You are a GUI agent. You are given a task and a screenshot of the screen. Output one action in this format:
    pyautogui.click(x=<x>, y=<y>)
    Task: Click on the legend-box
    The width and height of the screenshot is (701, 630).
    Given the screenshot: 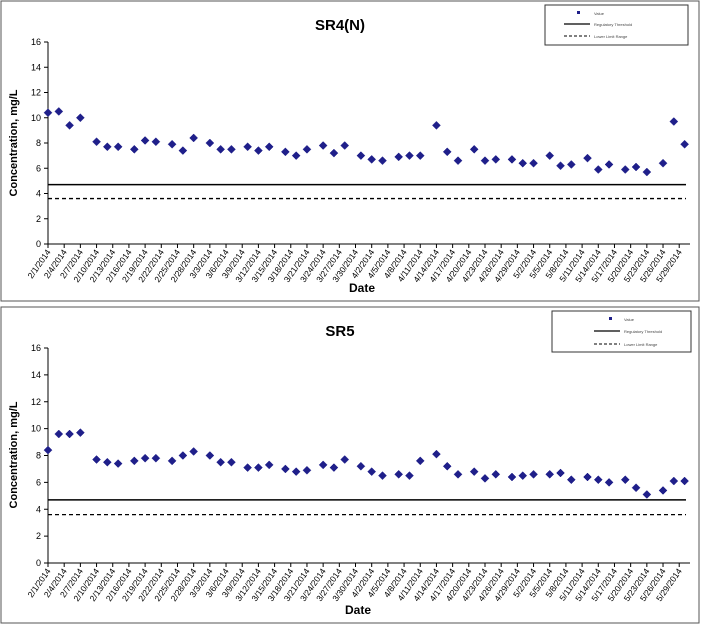 What is the action you would take?
    pyautogui.click(x=621, y=331)
    